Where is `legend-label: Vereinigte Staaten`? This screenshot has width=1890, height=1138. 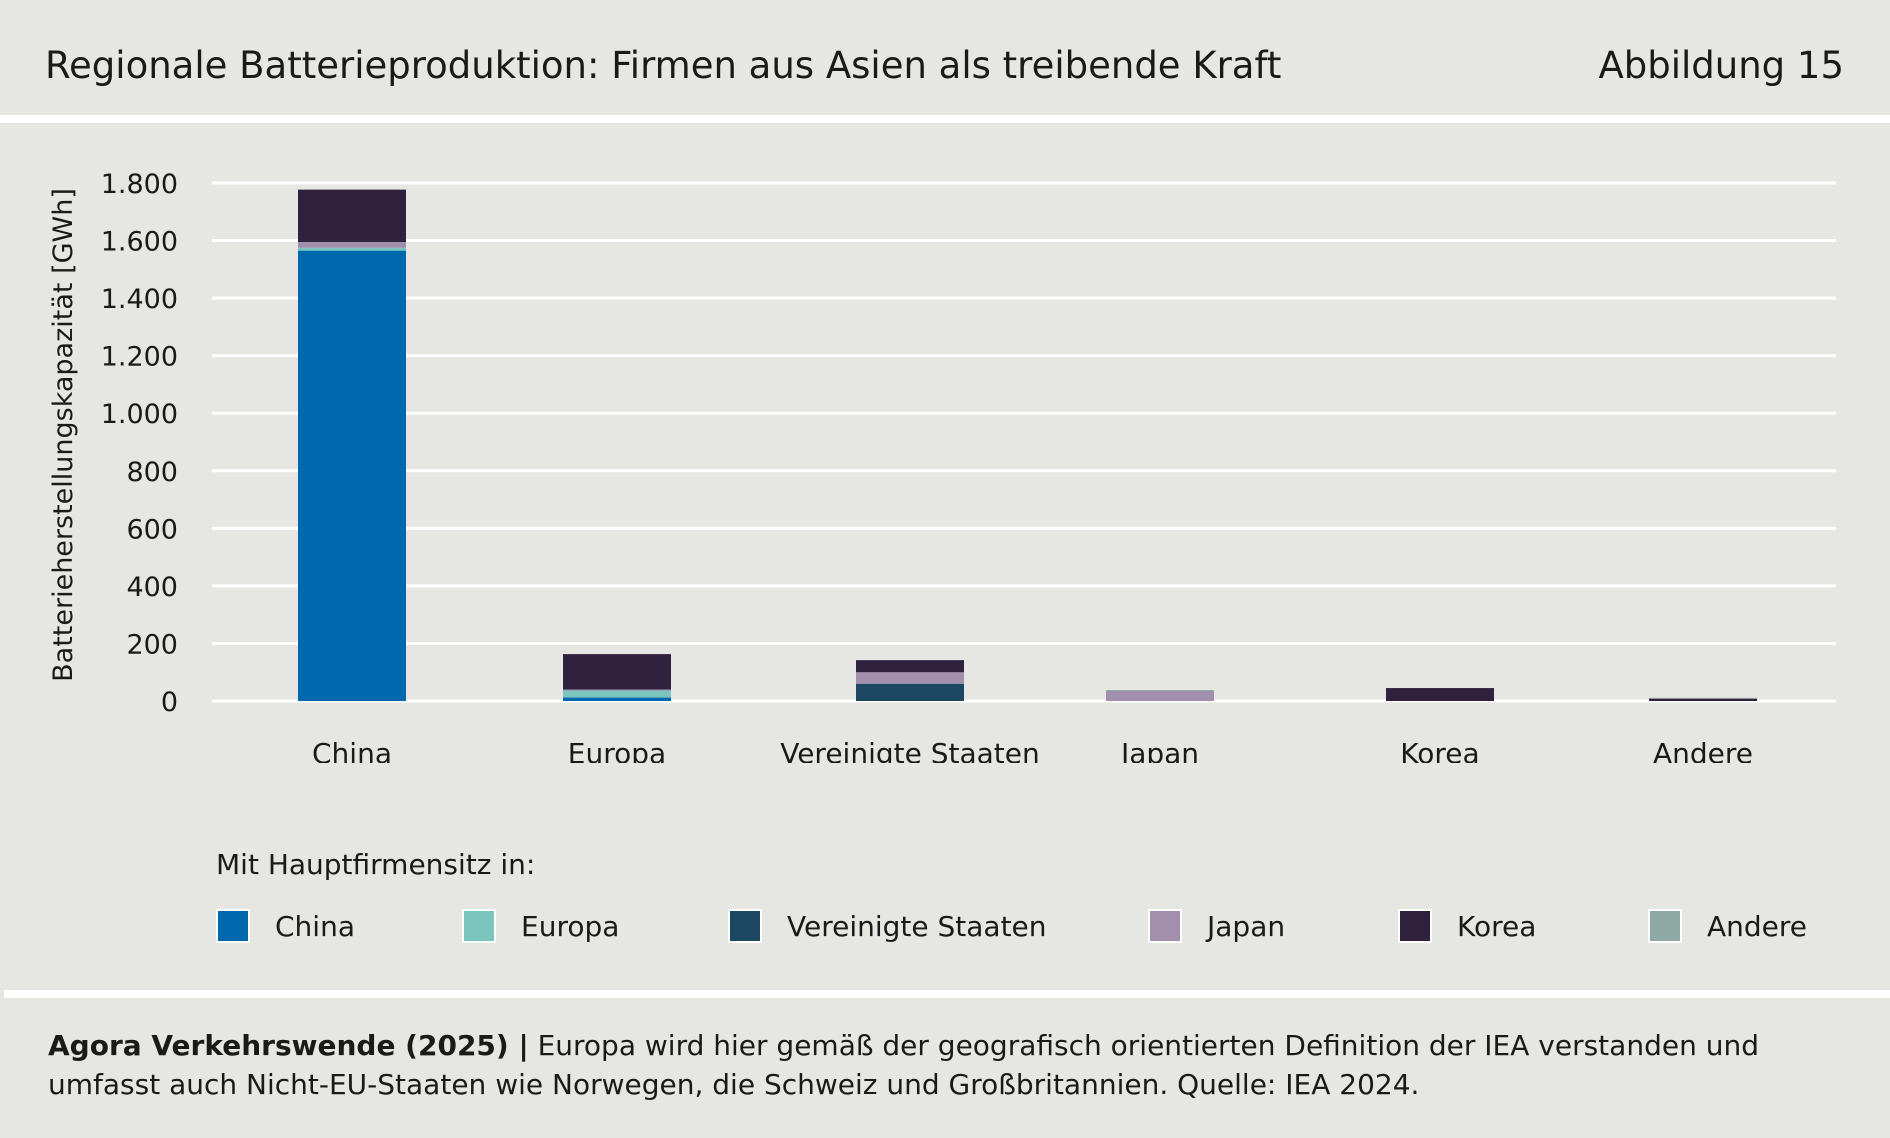
legend-label: Vereinigte Staaten is located at coordinates (917, 926).